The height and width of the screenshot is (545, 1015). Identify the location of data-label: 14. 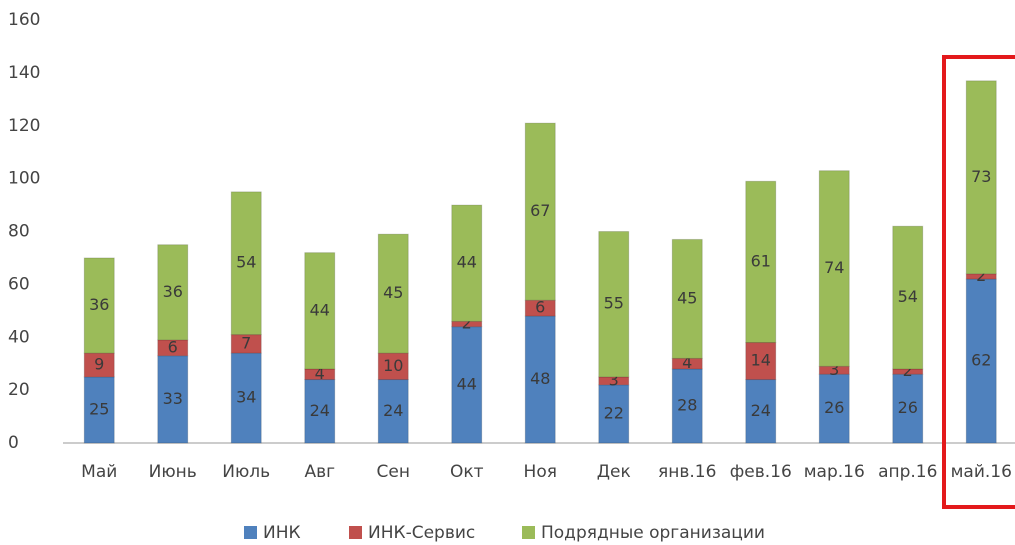
(761, 360).